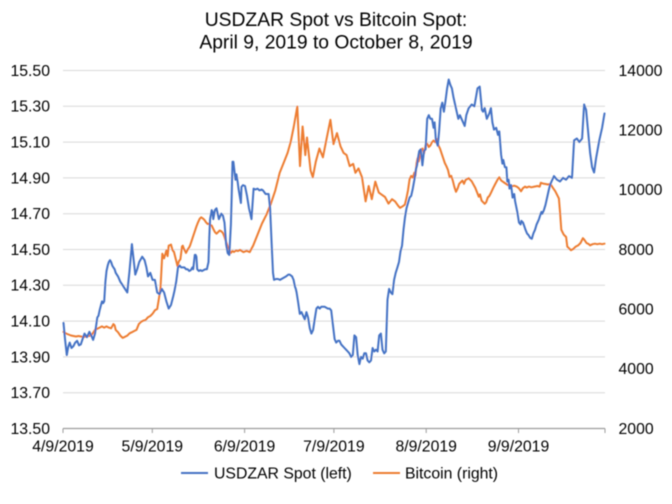  I want to click on svg-text: 8000, so click(636, 250).